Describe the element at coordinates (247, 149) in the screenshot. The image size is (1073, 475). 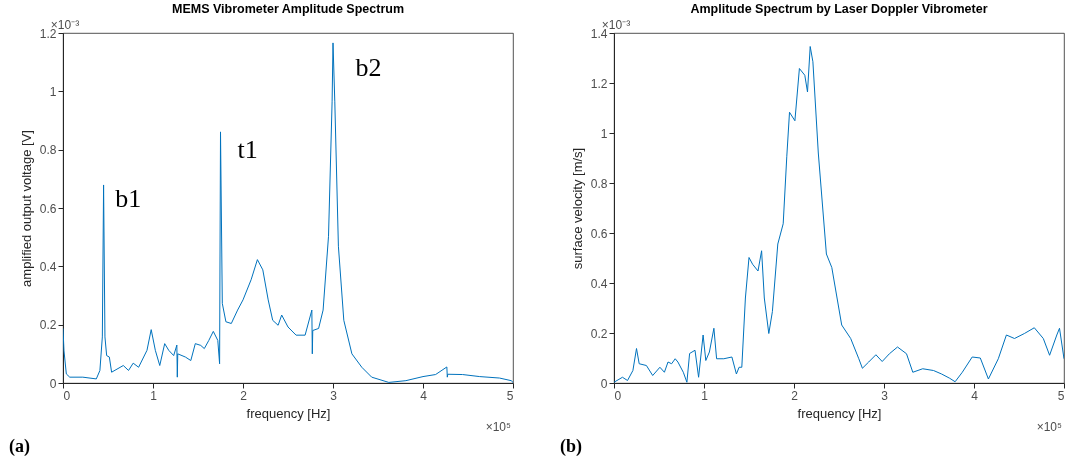
I see `annotation: t1` at that location.